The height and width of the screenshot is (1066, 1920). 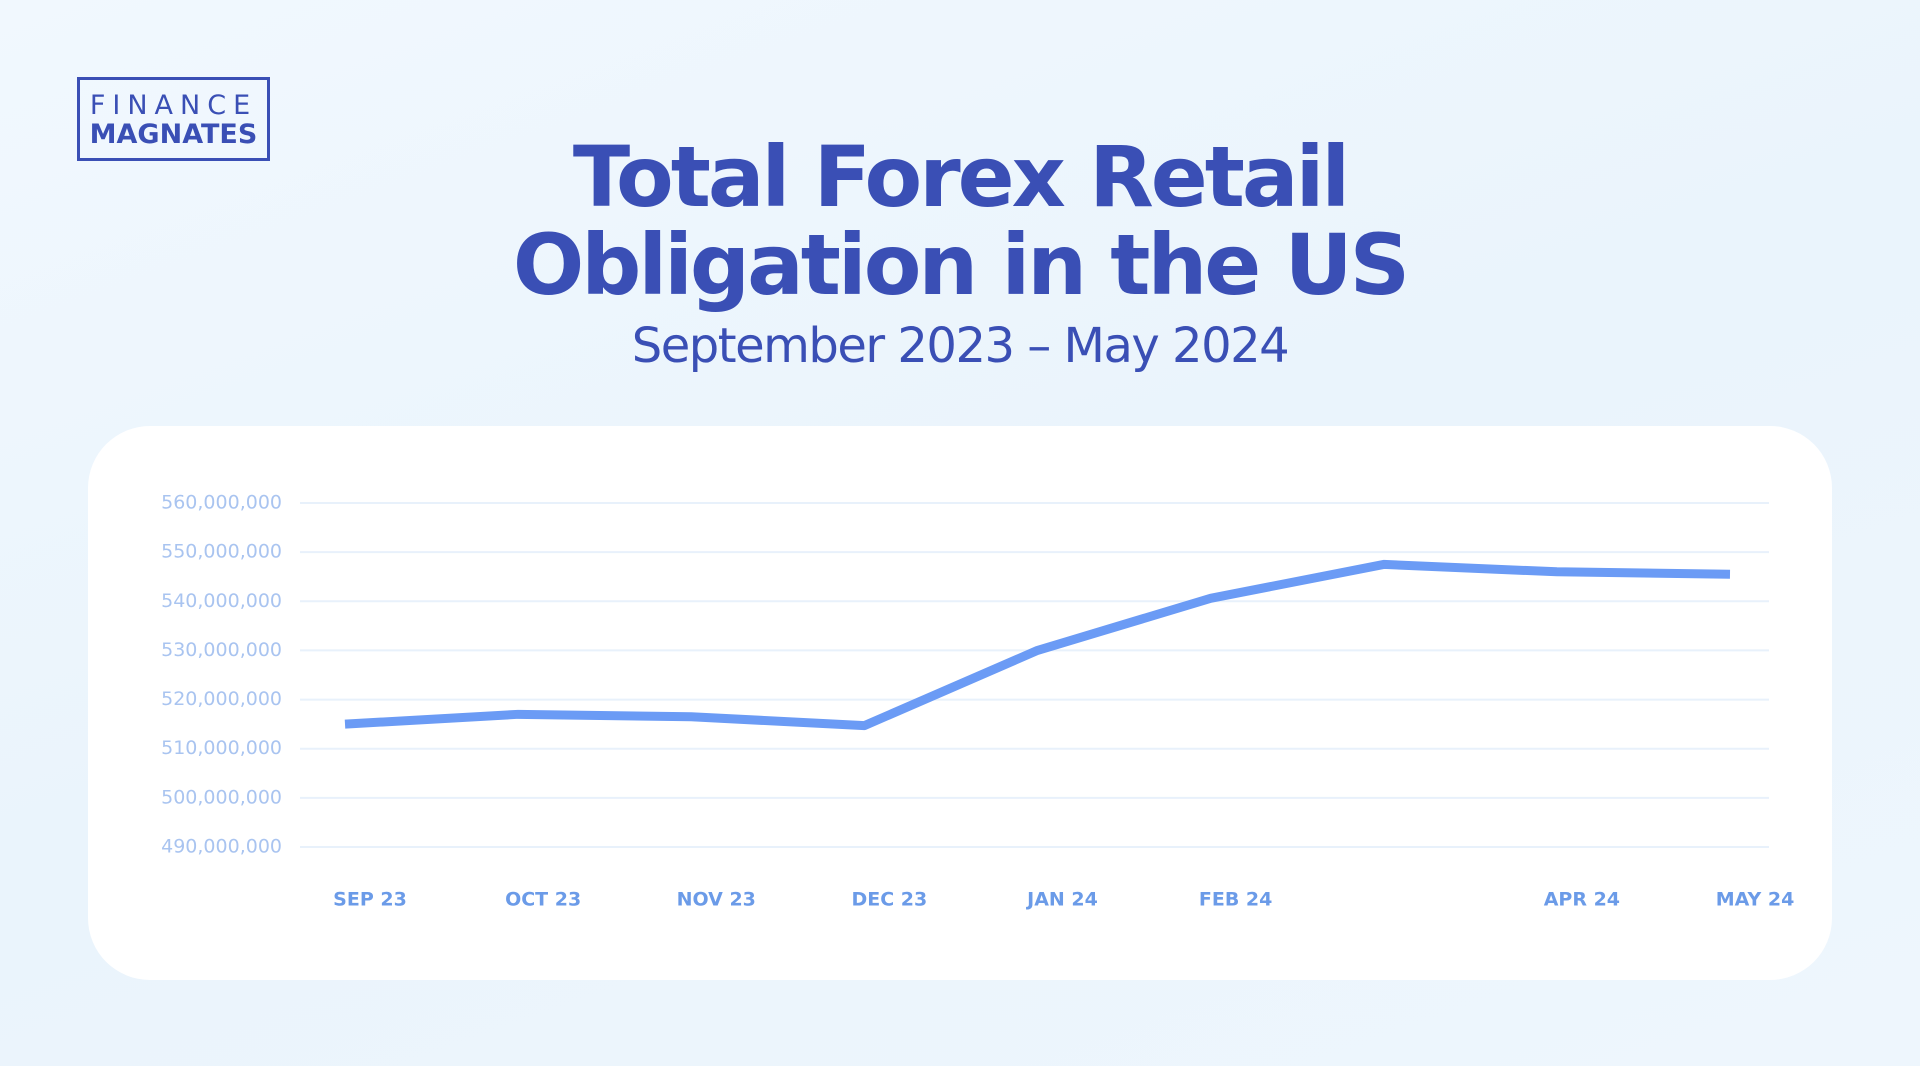 I want to click on y-tick-label: 540,000,000, so click(x=221, y=601).